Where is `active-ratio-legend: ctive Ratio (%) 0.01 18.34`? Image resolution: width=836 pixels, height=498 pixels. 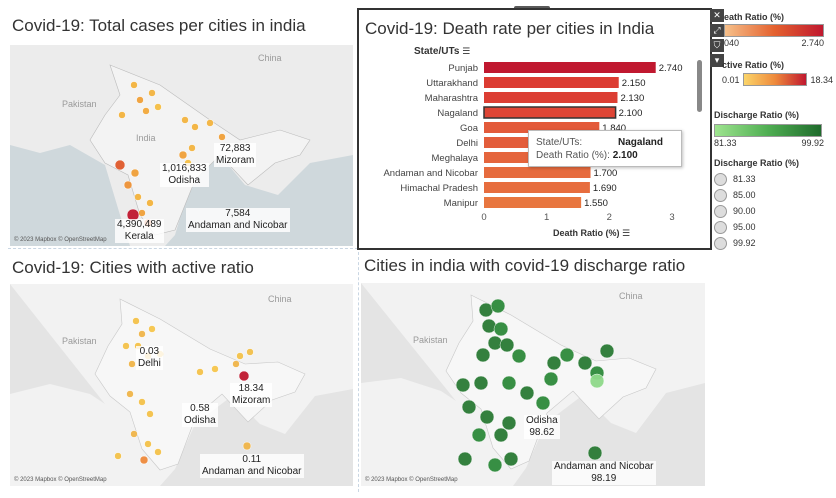 active-ratio-legend: ctive Ratio (%) 0.01 18.34 is located at coordinates (777, 73).